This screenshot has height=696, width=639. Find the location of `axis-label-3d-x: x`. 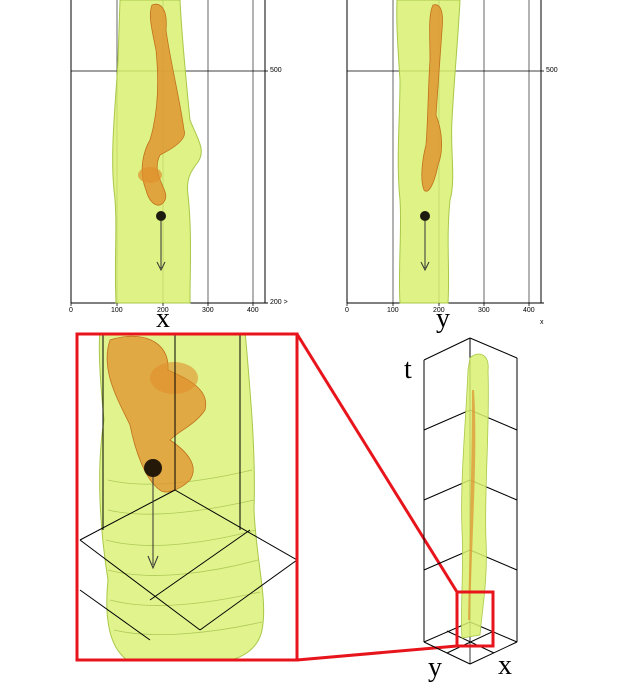

axis-label-3d-x: x is located at coordinates (505, 665).